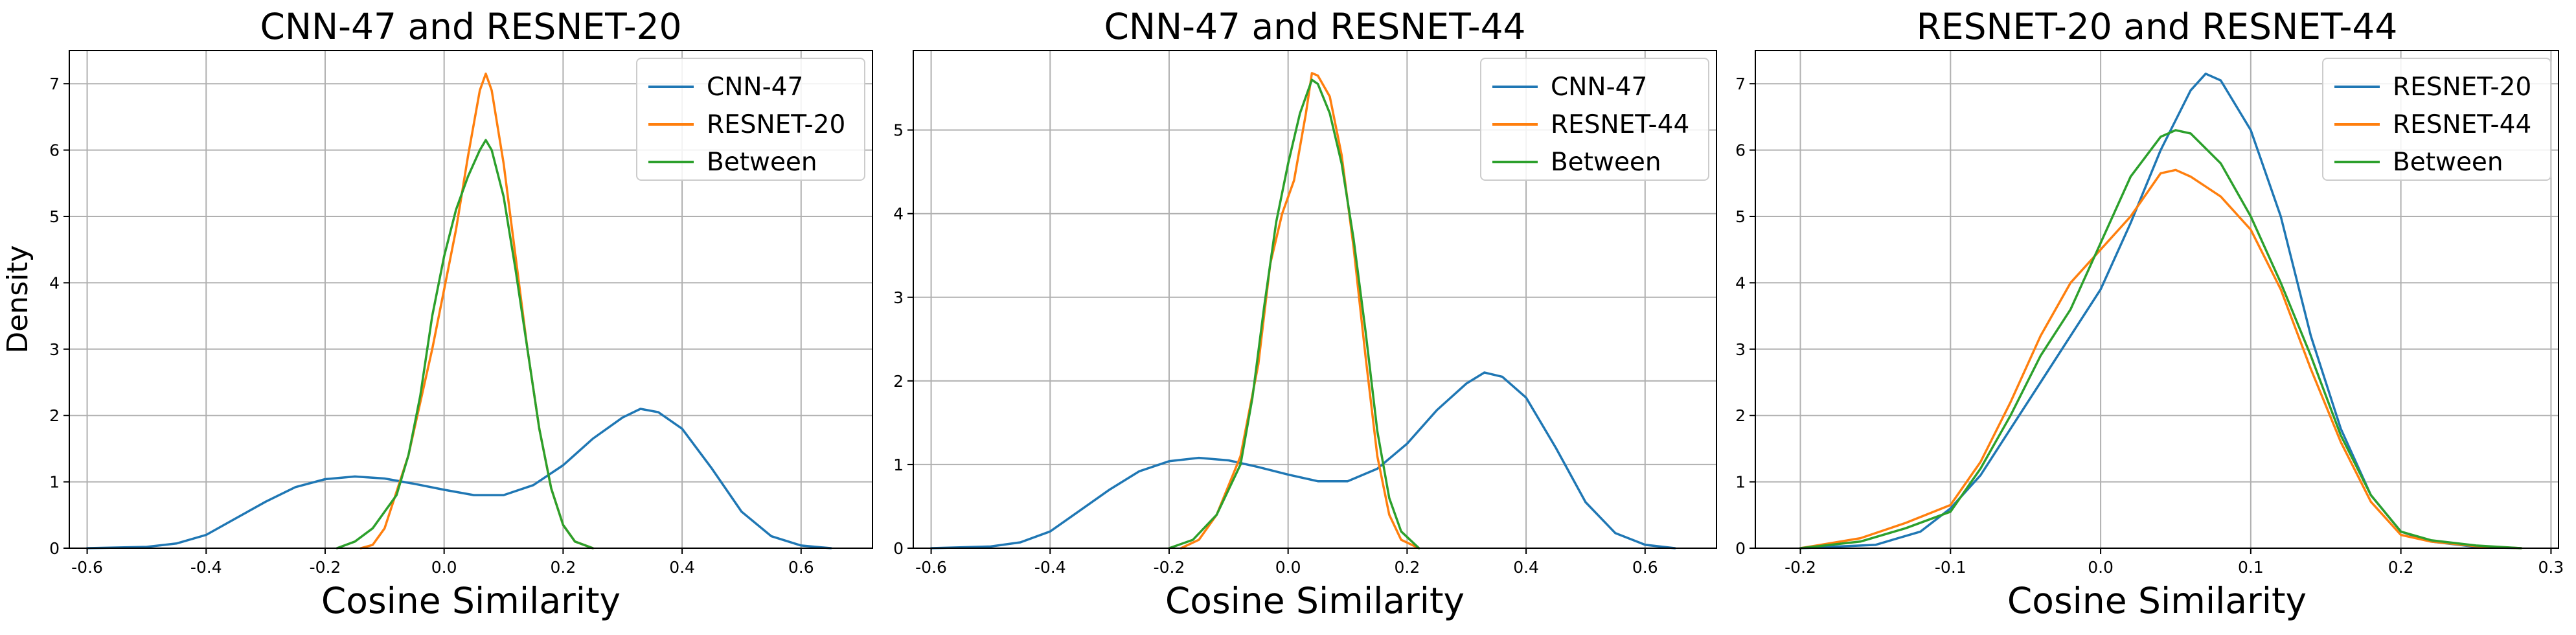 Image resolution: width=2576 pixels, height=635 pixels. I want to click on x-tick-label: 0.3, so click(2551, 567).